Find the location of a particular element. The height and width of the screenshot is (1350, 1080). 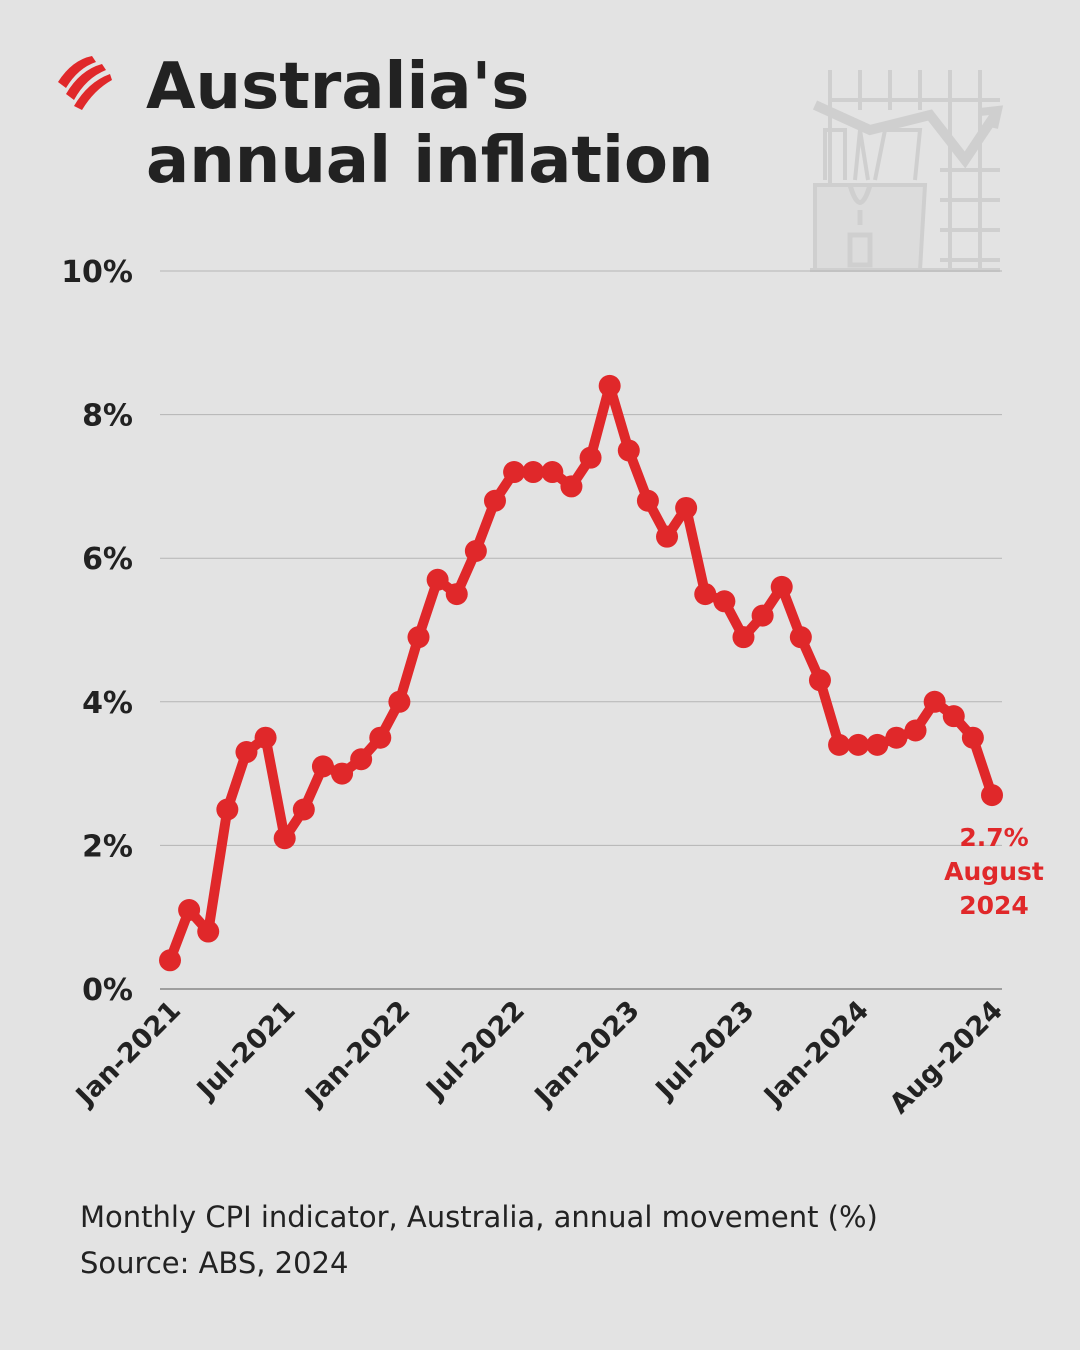

y-tick-label: 6% is located at coordinates (107, 559).